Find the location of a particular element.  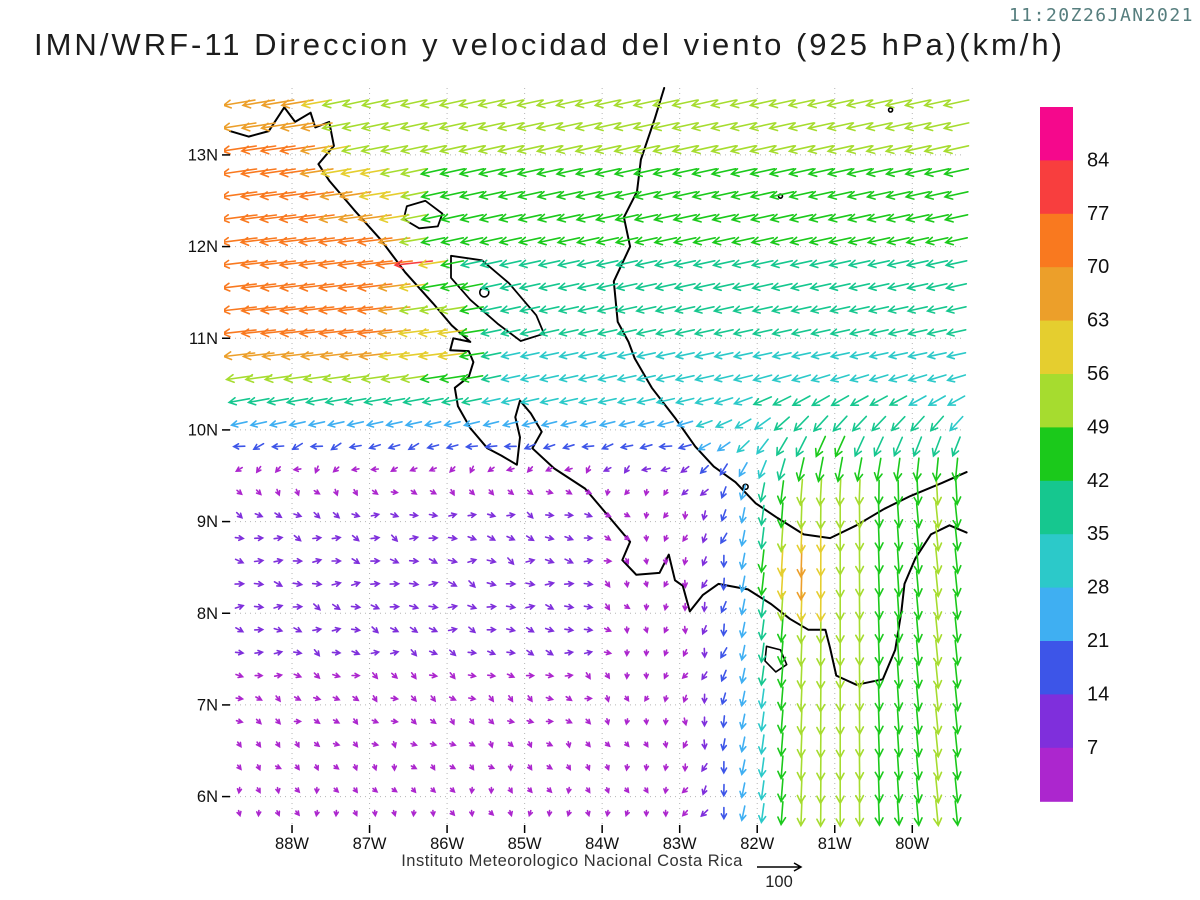

y-axis-label: 10N is located at coordinates (203, 430).